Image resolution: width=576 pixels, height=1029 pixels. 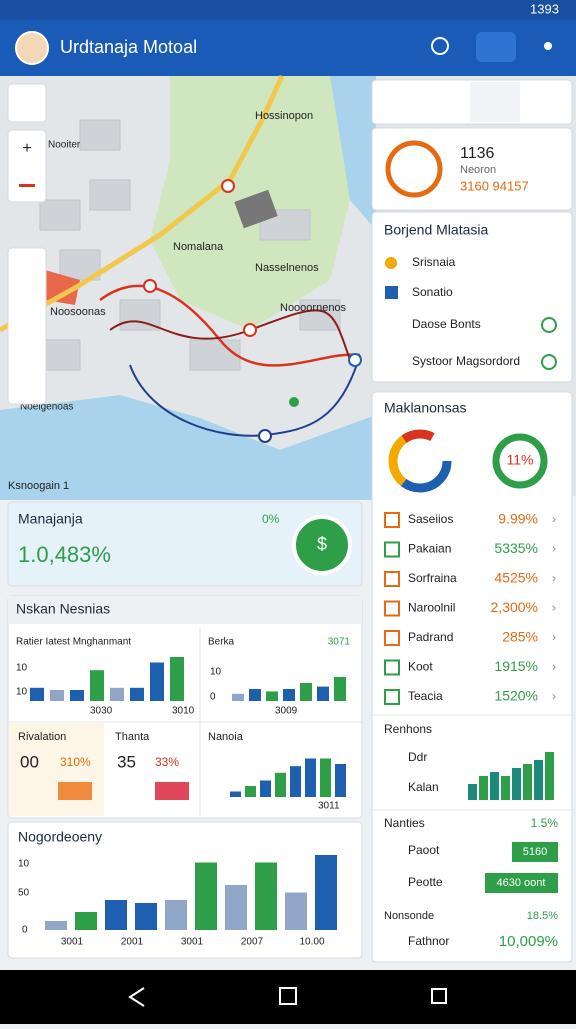 What do you see at coordinates (42, 737) in the screenshot?
I see `tile-title: Rivalation` at bounding box center [42, 737].